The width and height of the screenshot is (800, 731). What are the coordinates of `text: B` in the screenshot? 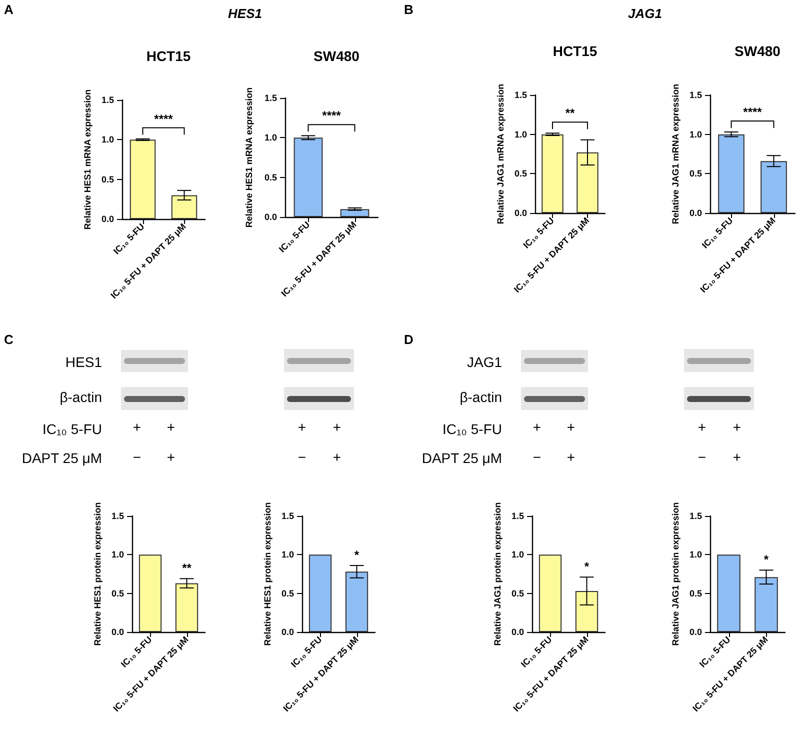 It's located at (409, 9).